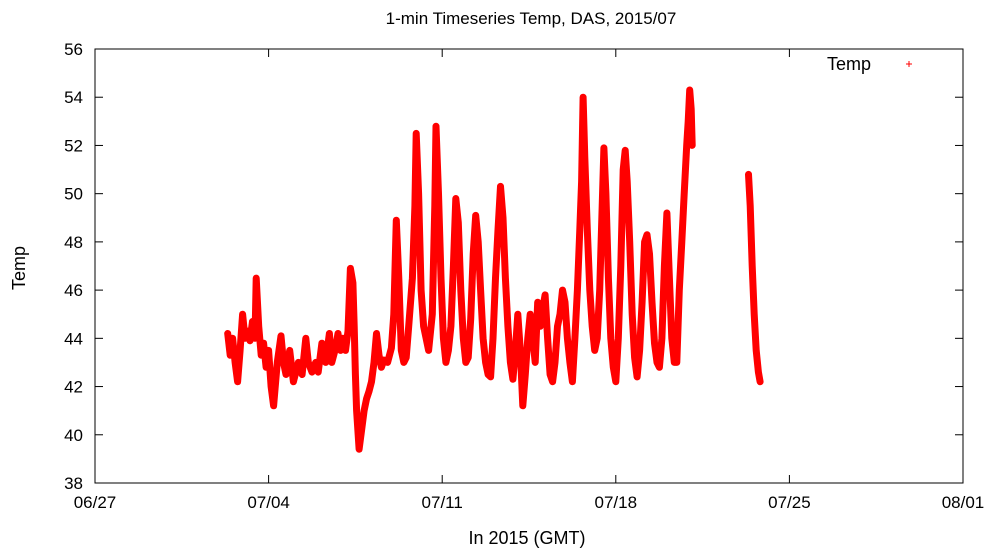  What do you see at coordinates (95, 502) in the screenshot?
I see `x-tick-label: 06/27` at bounding box center [95, 502].